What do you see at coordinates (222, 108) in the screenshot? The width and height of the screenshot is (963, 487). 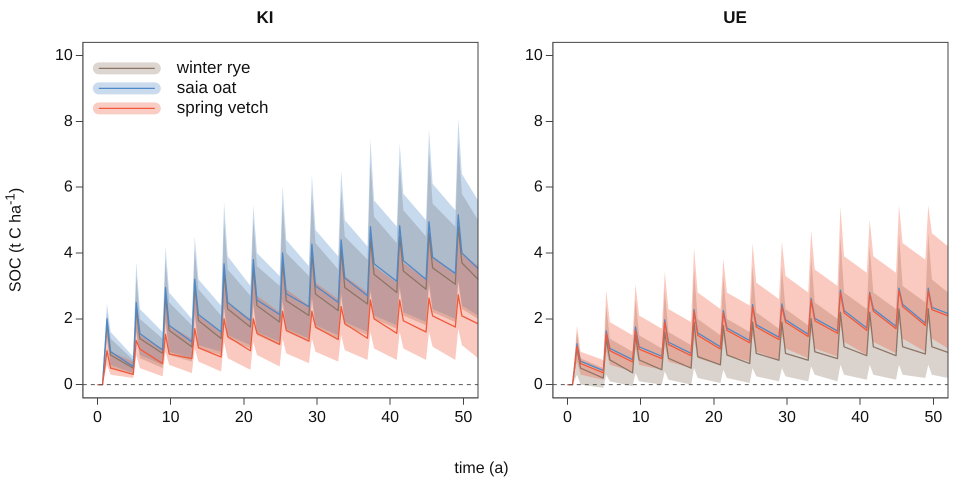 I see `legend-label: spring vetch` at bounding box center [222, 108].